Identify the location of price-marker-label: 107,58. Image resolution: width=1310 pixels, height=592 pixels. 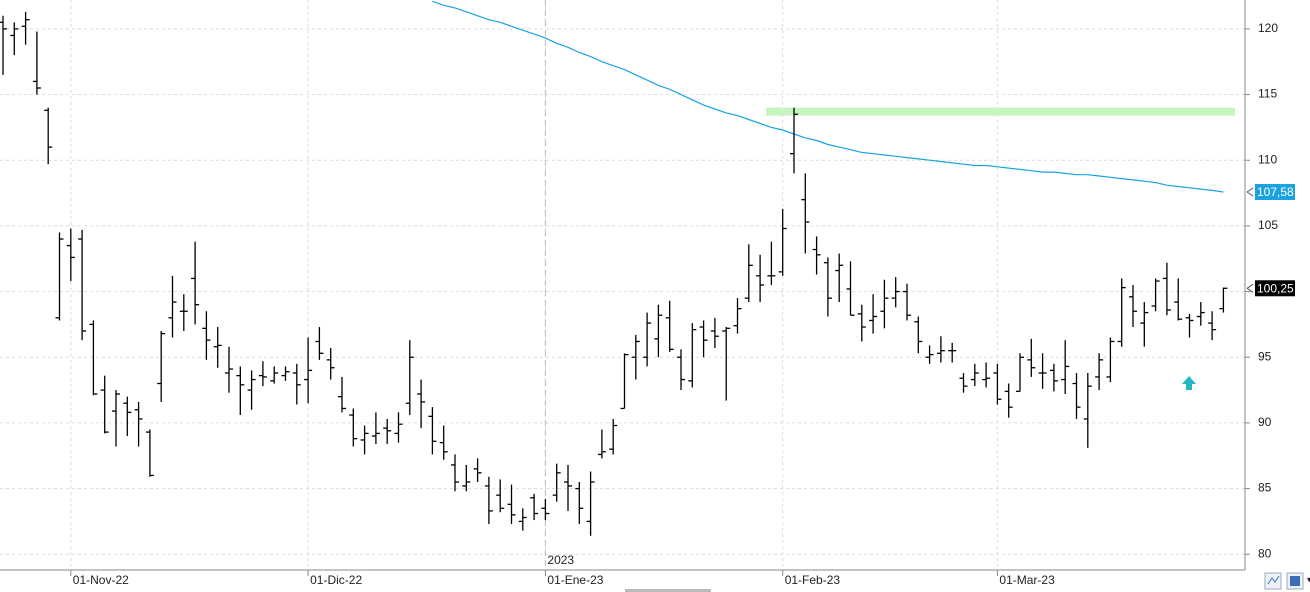
(1275, 192).